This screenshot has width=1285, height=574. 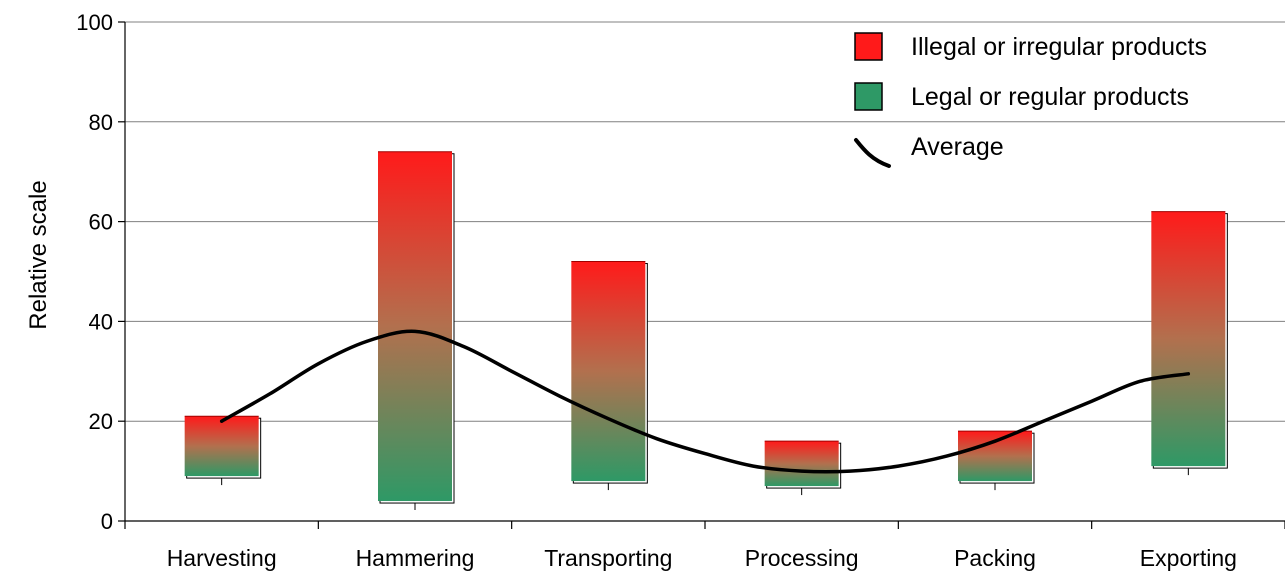 What do you see at coordinates (1188, 558) in the screenshot?
I see `x-tick-label: Exporting` at bounding box center [1188, 558].